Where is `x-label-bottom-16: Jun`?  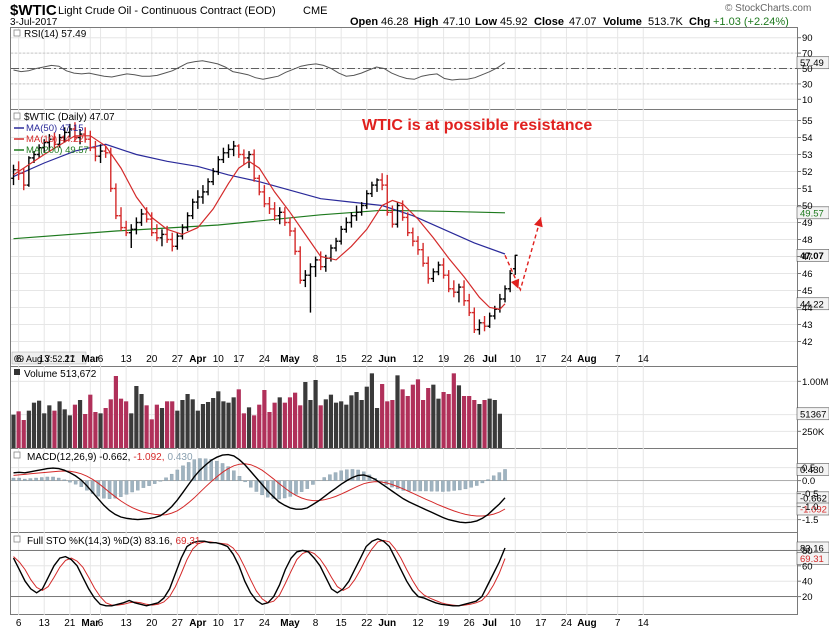
x-label-bottom-16: Jun is located at coordinates (387, 623).